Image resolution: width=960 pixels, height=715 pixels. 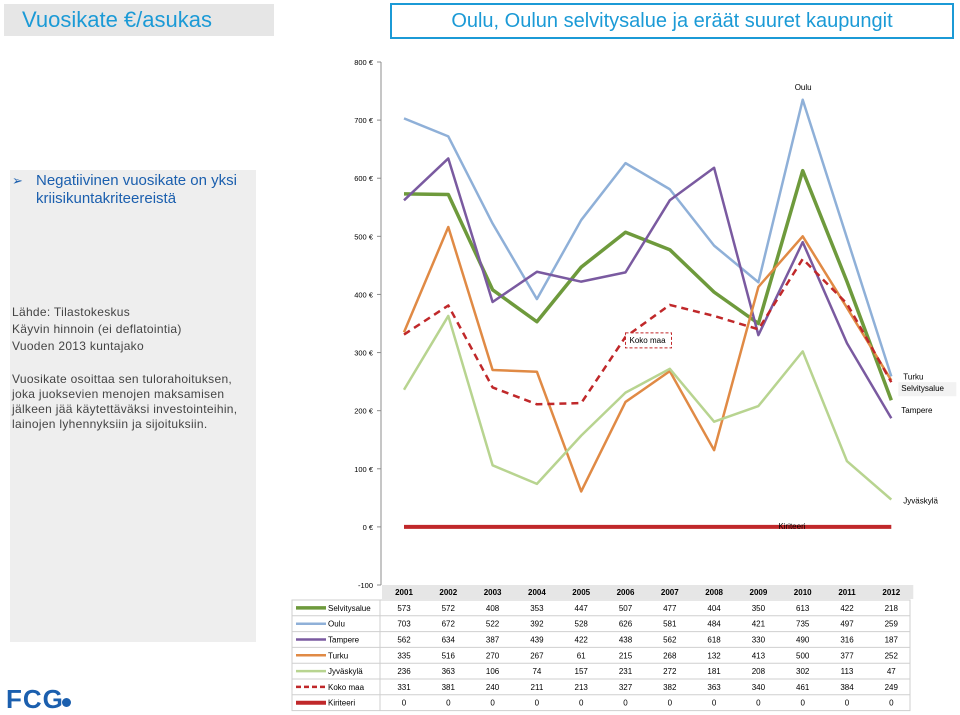 I want to click on table-cell: 268, so click(x=670, y=655).